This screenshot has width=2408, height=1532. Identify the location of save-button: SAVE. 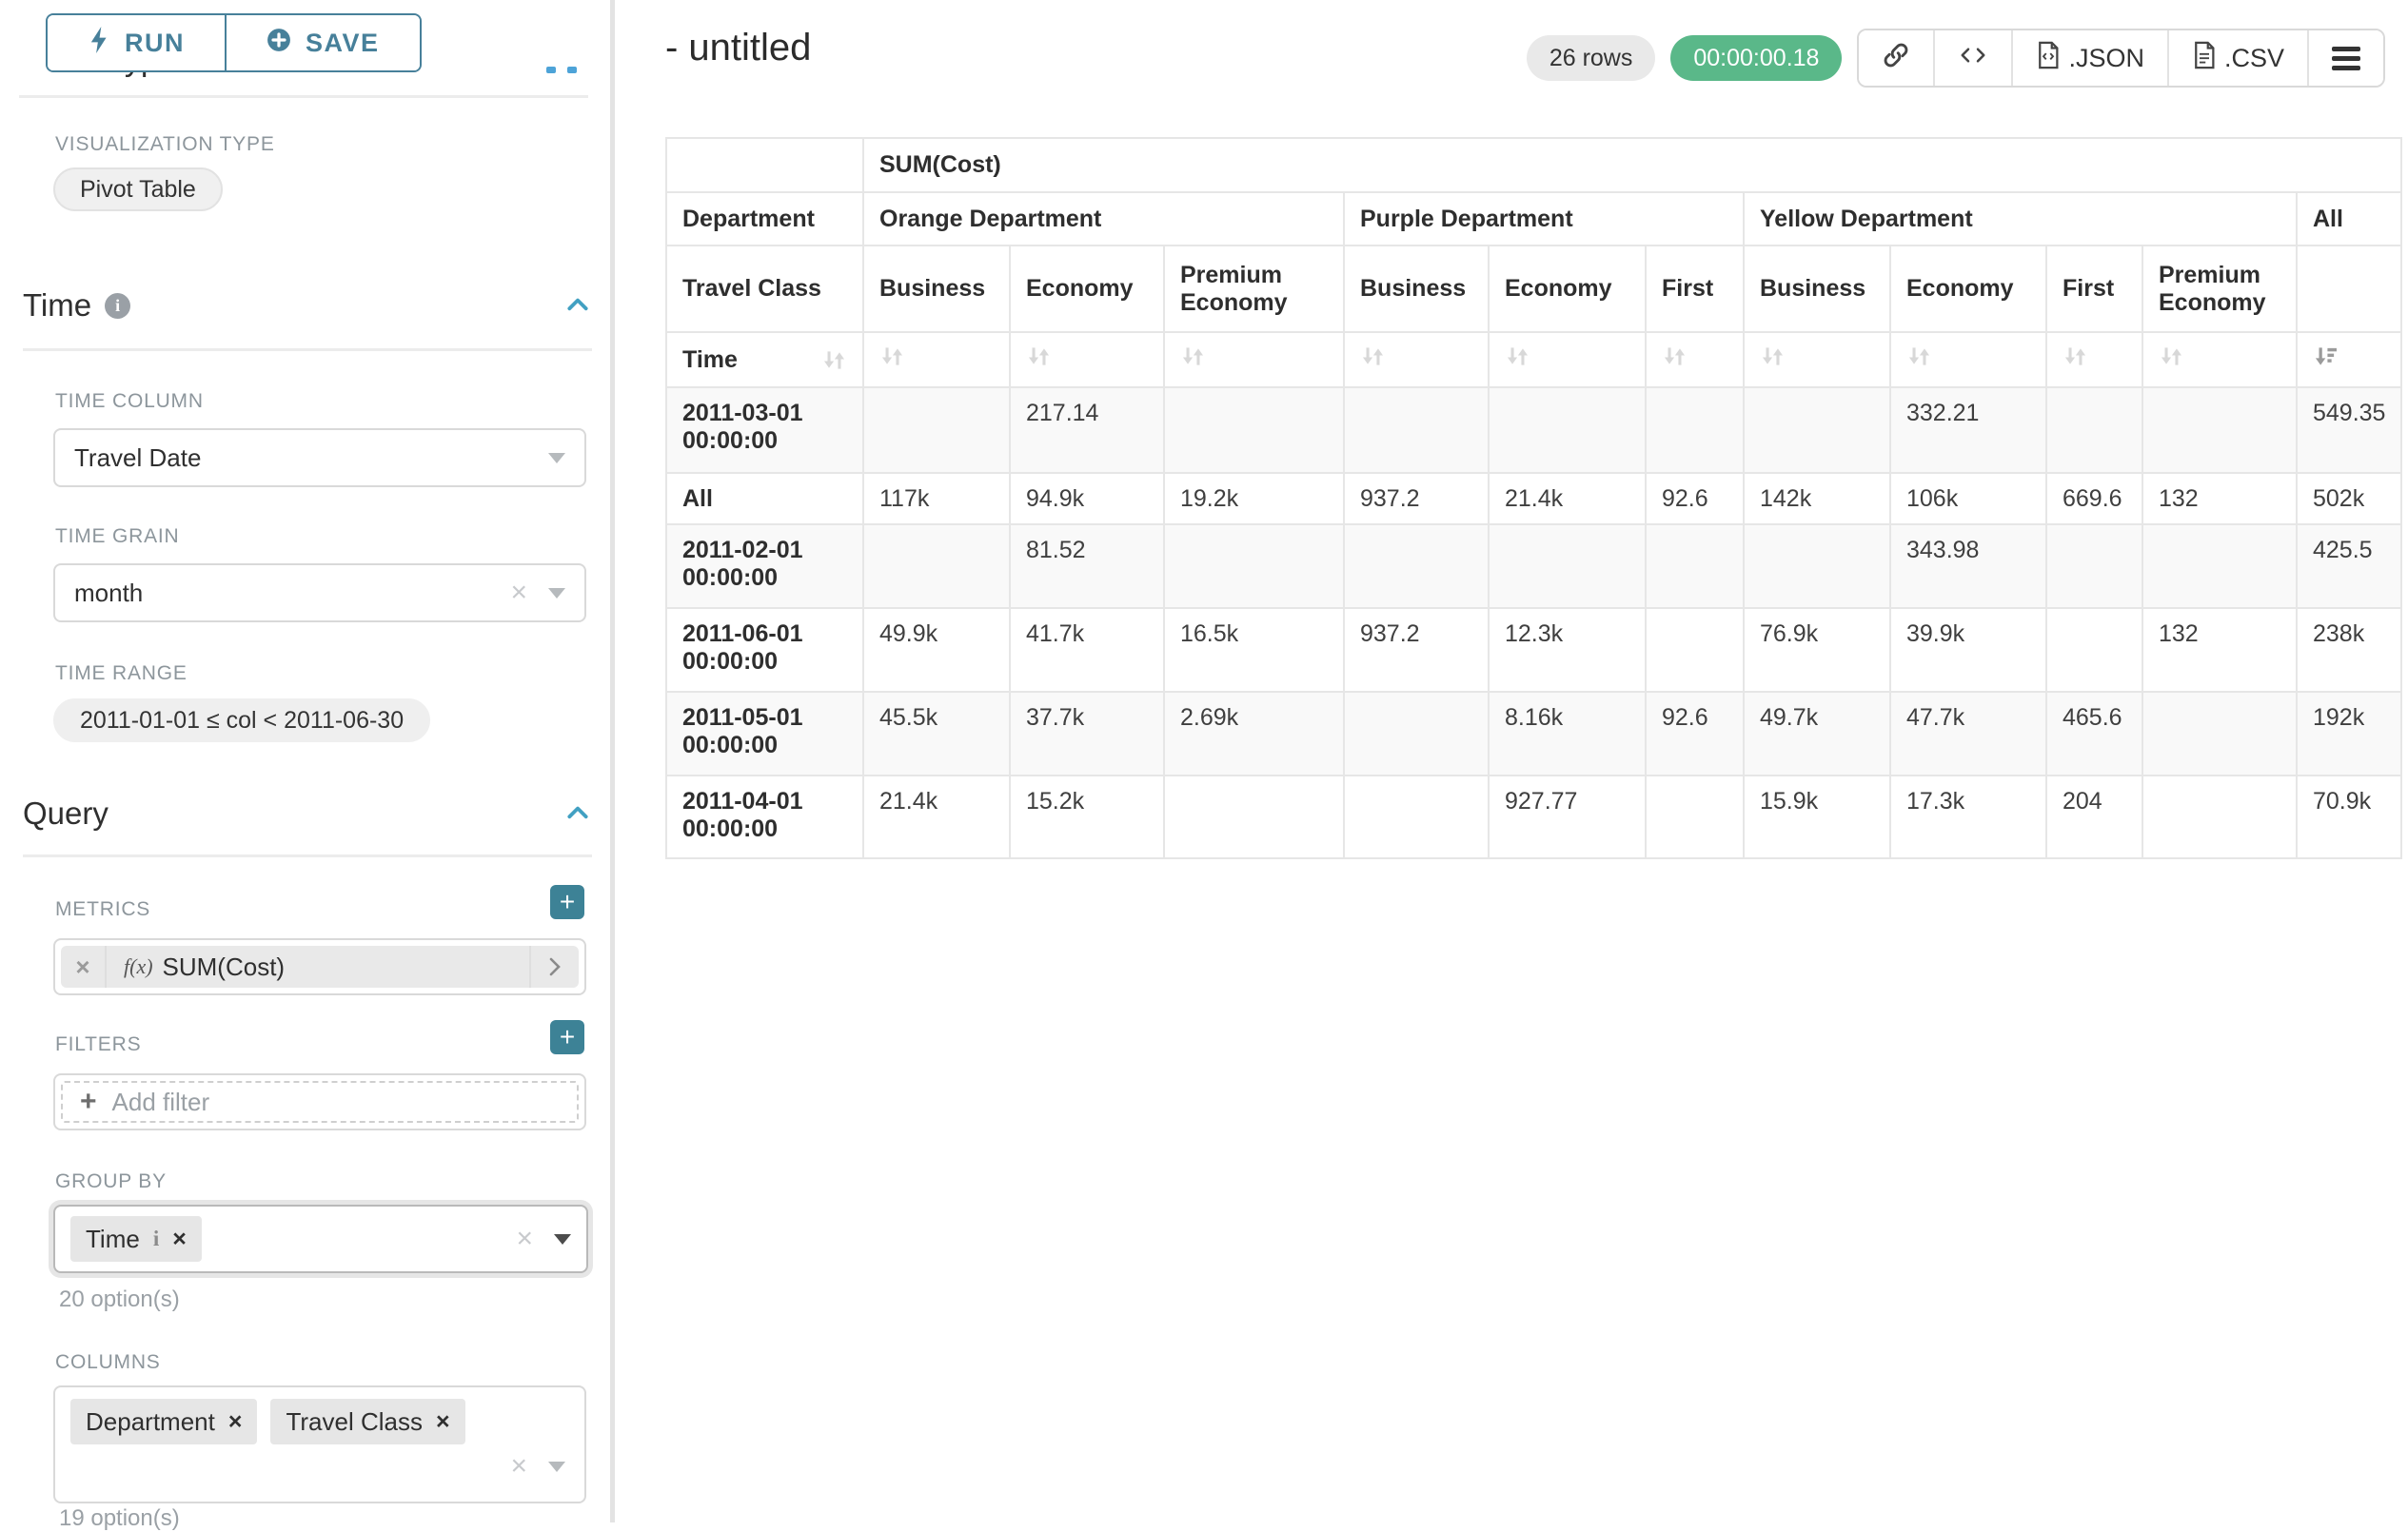
(322, 42).